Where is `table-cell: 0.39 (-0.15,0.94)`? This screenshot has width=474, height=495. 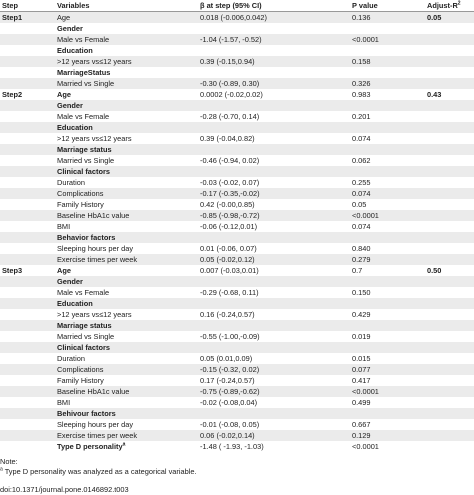
table-cell: 0.39 (-0.15,0.94) is located at coordinates (227, 61).